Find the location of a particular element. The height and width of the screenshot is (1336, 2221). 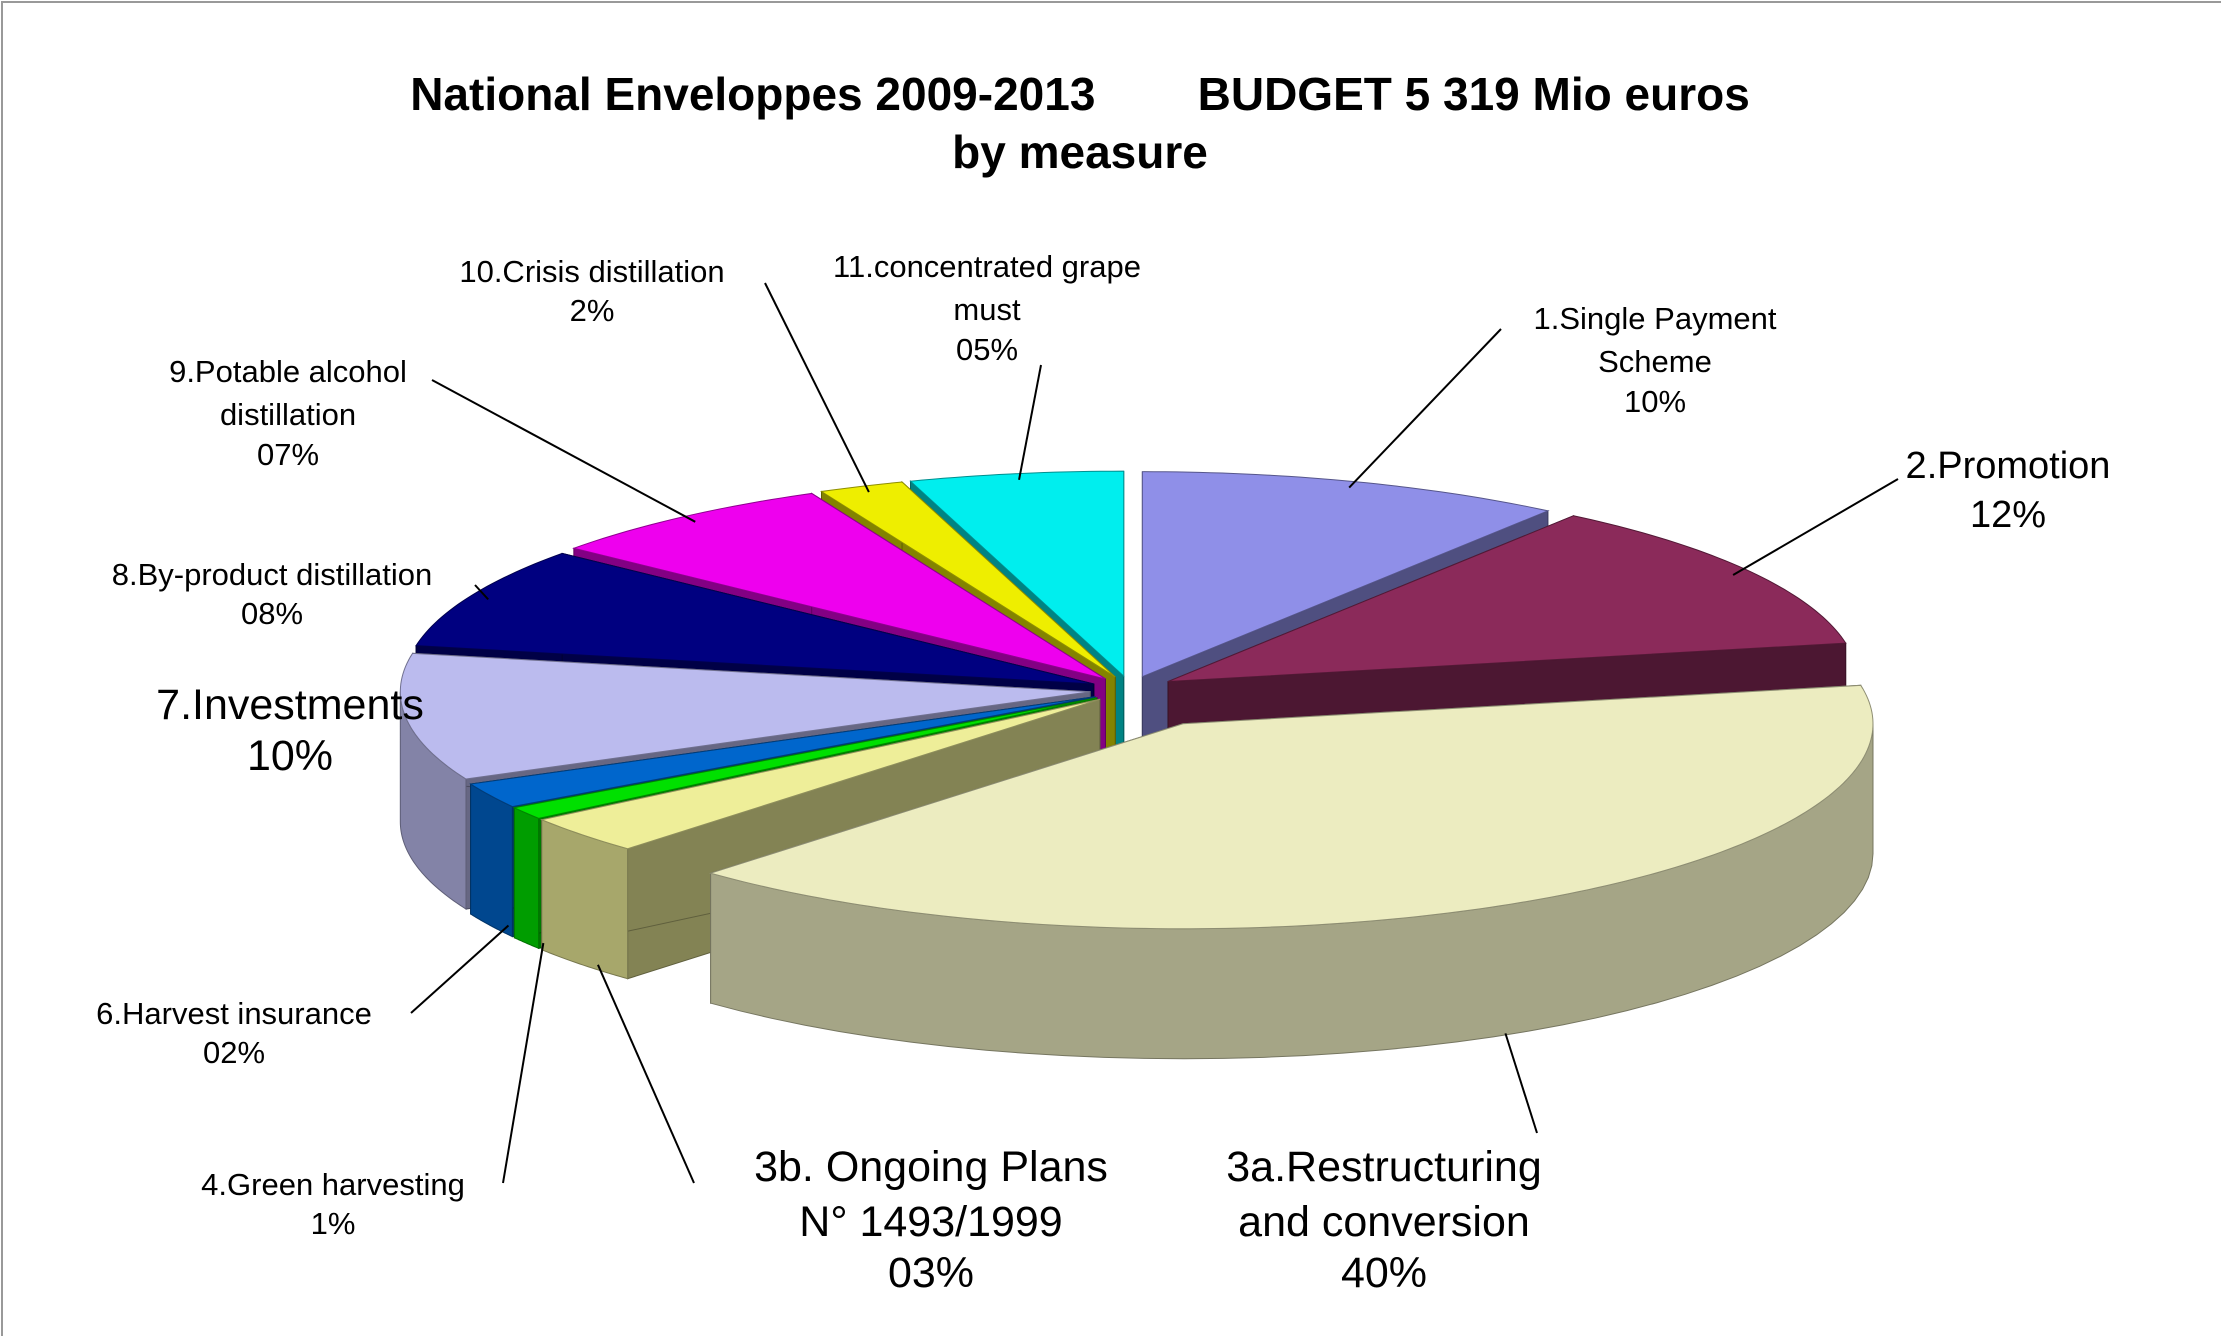

slice-label: 6.Harvest insurance is located at coordinates (234, 1013).